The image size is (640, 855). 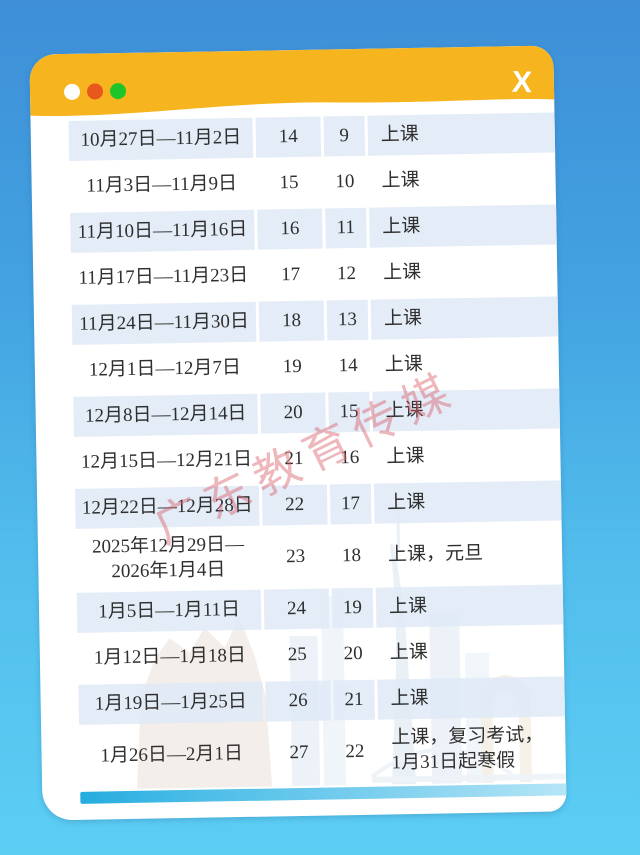 What do you see at coordinates (350, 504) in the screenshot?
I see `teaching-week-cell: 17` at bounding box center [350, 504].